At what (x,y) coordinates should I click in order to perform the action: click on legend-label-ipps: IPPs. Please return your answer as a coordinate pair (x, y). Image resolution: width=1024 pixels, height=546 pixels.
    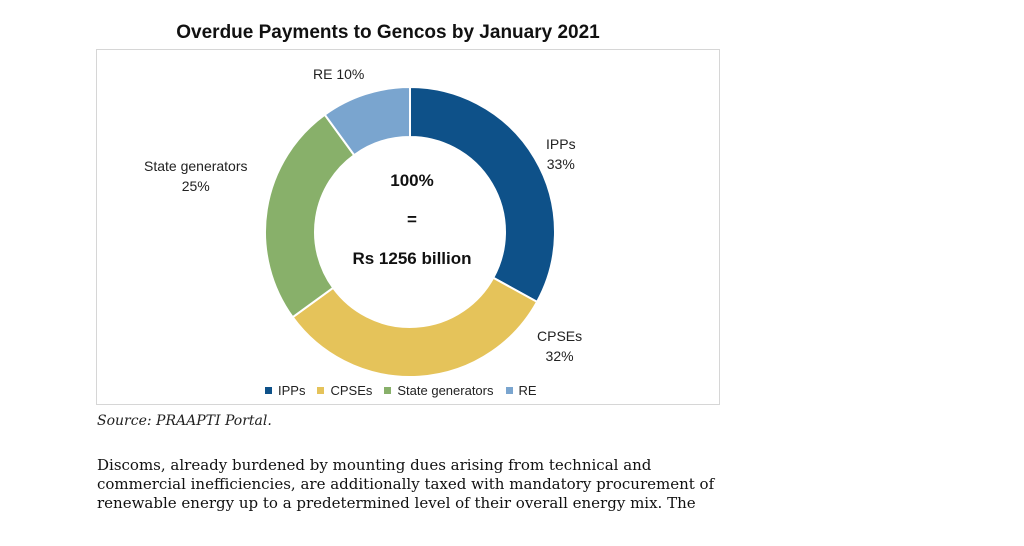
    Looking at the image, I should click on (292, 390).